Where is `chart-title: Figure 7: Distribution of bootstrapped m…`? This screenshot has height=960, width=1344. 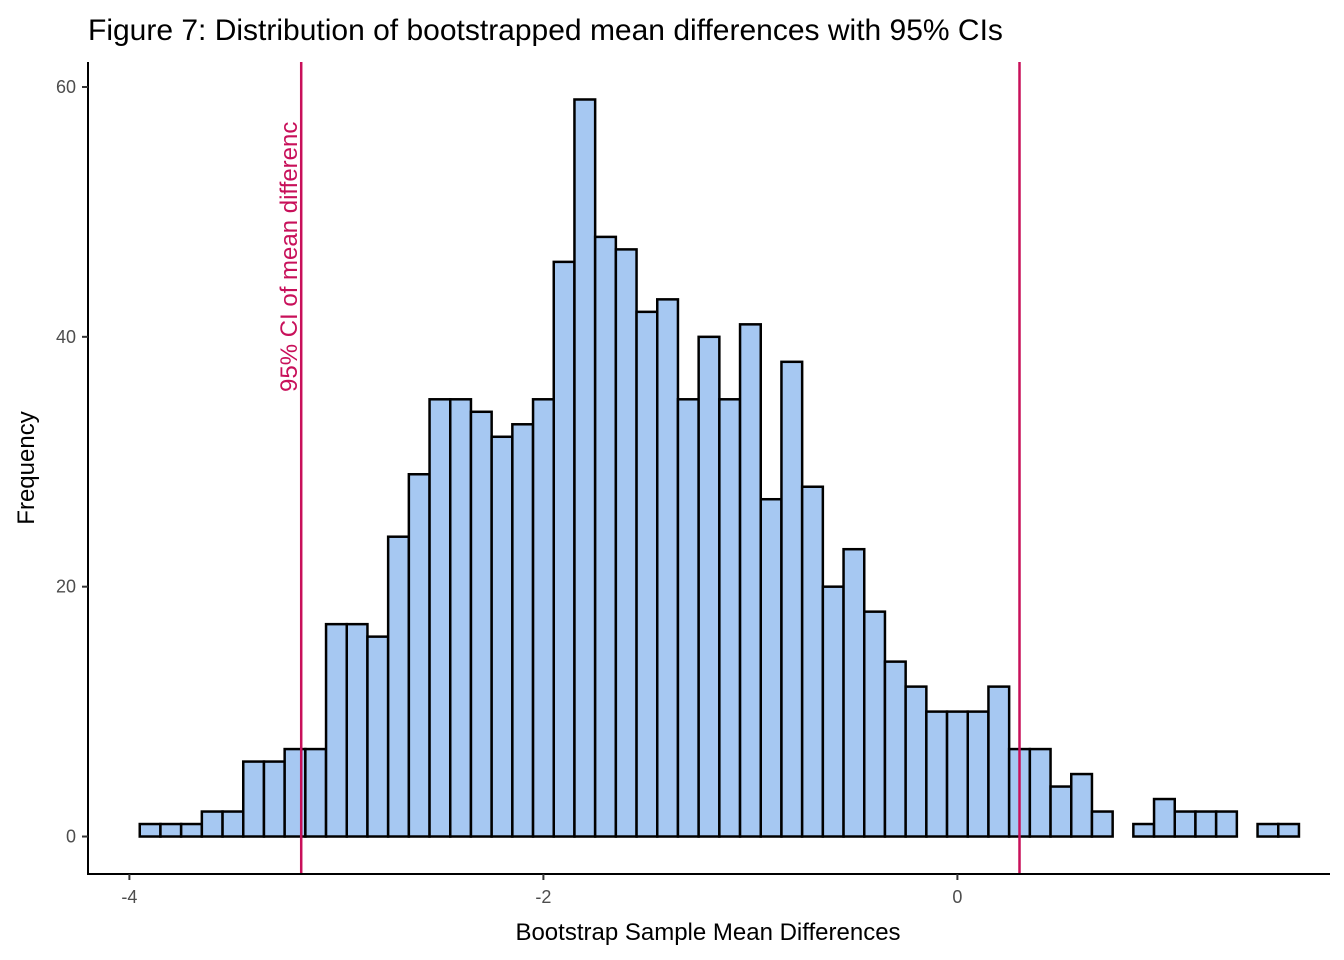 chart-title: Figure 7: Distribution of bootstrapped m… is located at coordinates (545, 30).